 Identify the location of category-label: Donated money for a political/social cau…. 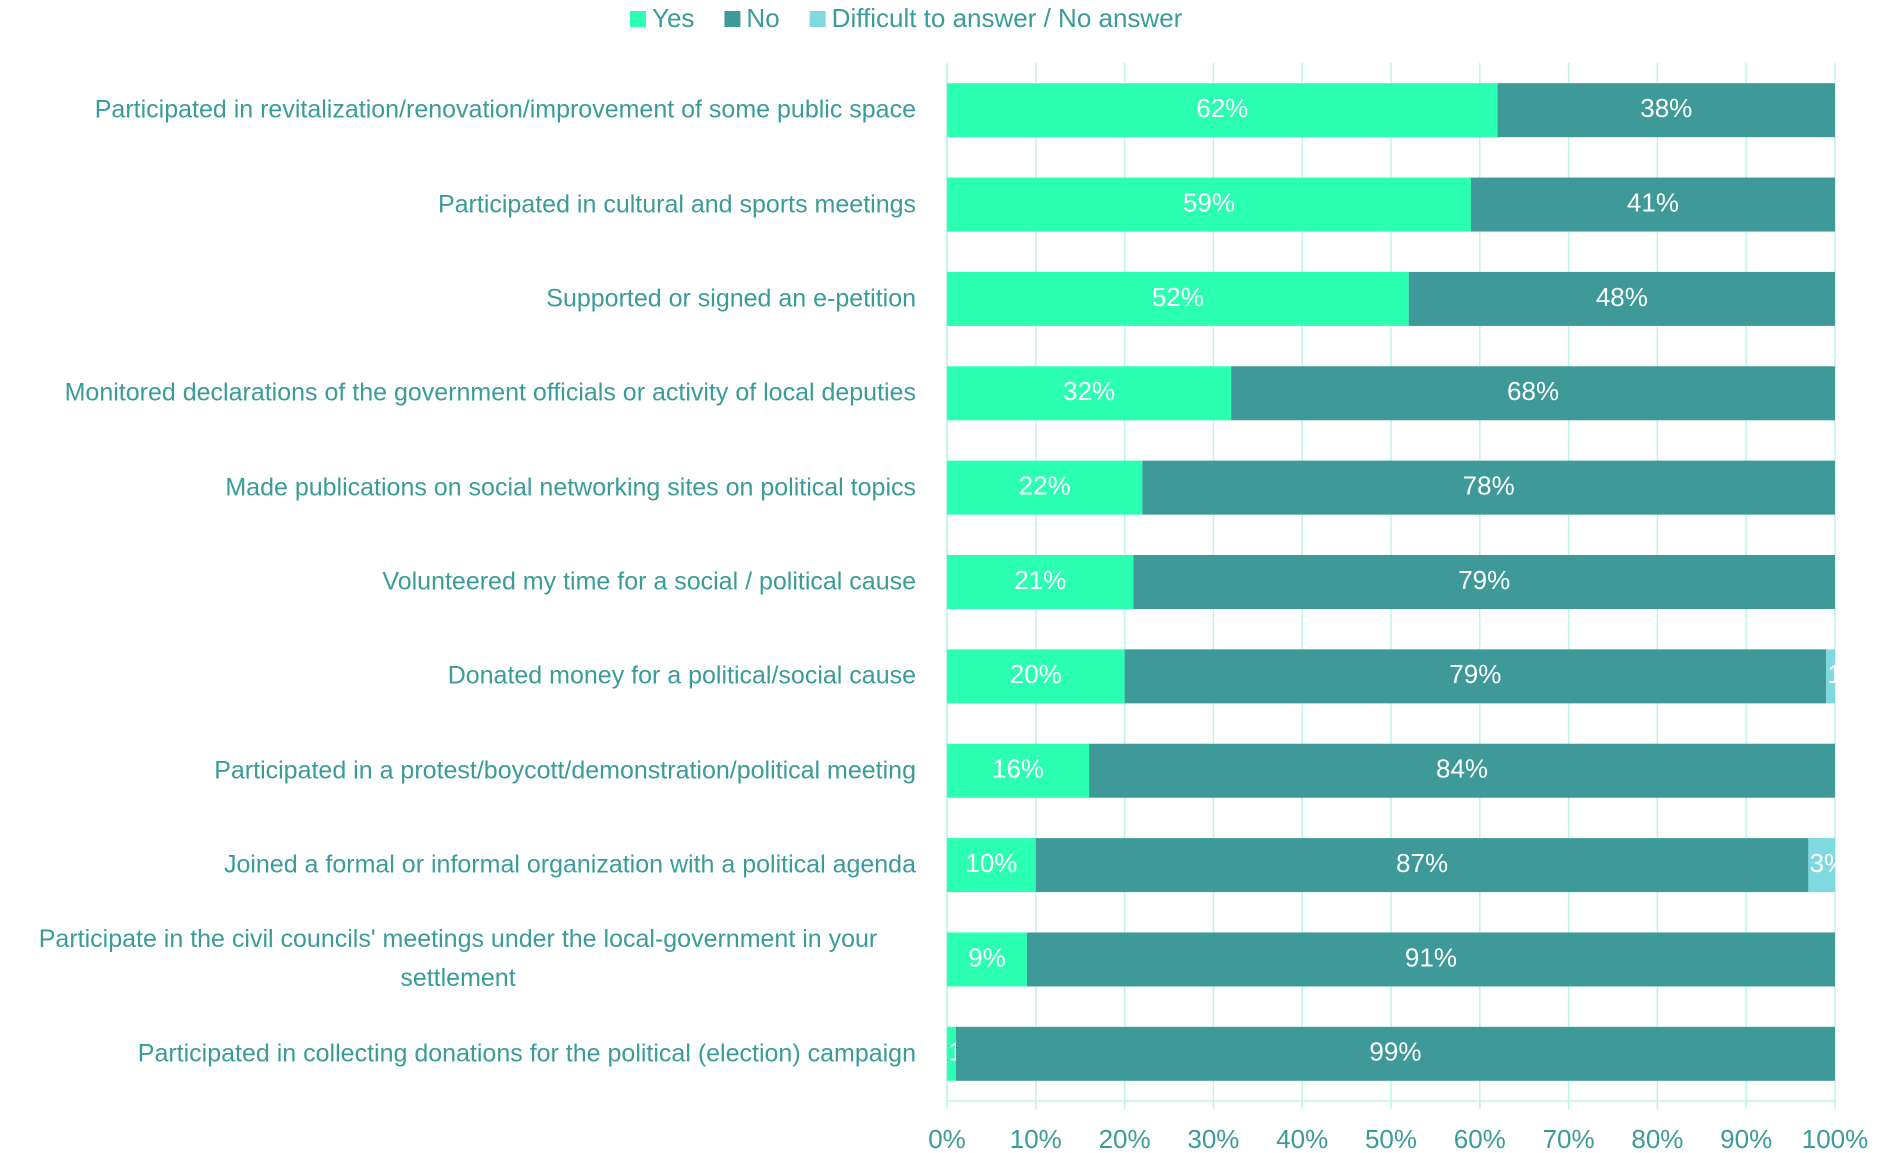
(458, 676).